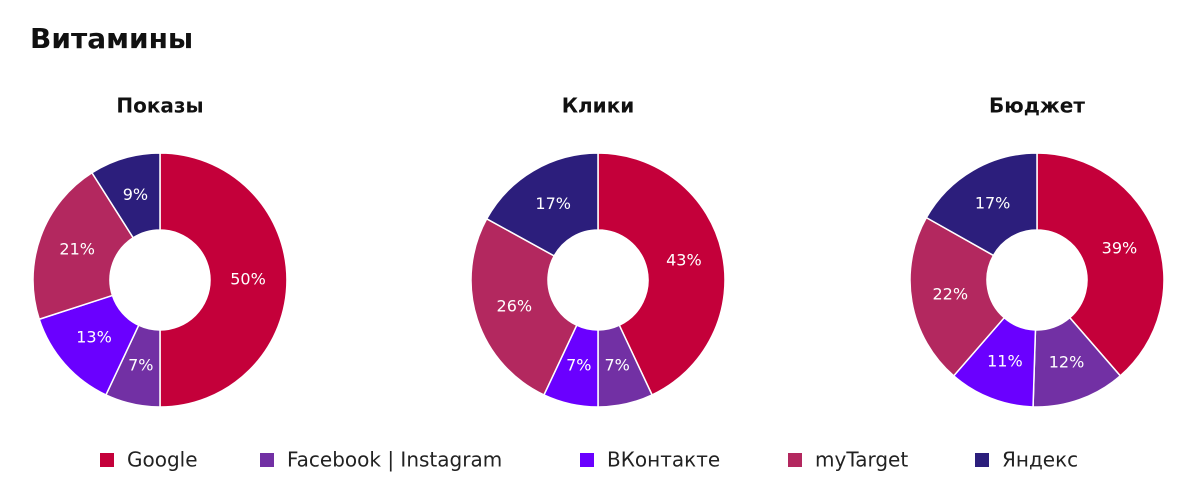 The width and height of the screenshot is (1200, 500). What do you see at coordinates (1037, 106) in the screenshot?
I see `chart-title: Бюджет` at bounding box center [1037, 106].